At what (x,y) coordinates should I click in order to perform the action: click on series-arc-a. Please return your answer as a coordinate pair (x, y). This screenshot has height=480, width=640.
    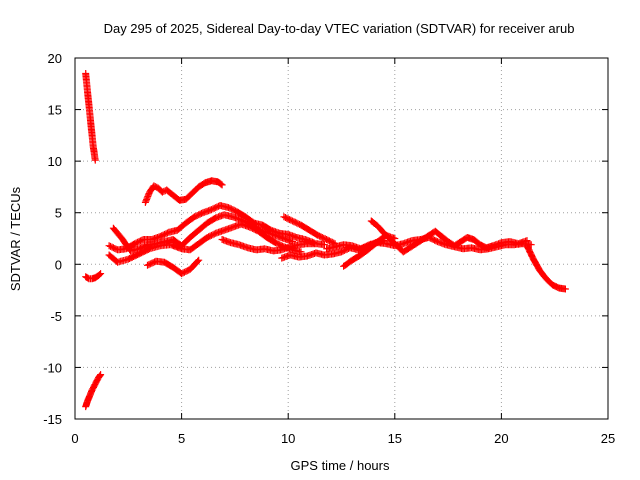
    Looking at the image, I should click on (211, 228).